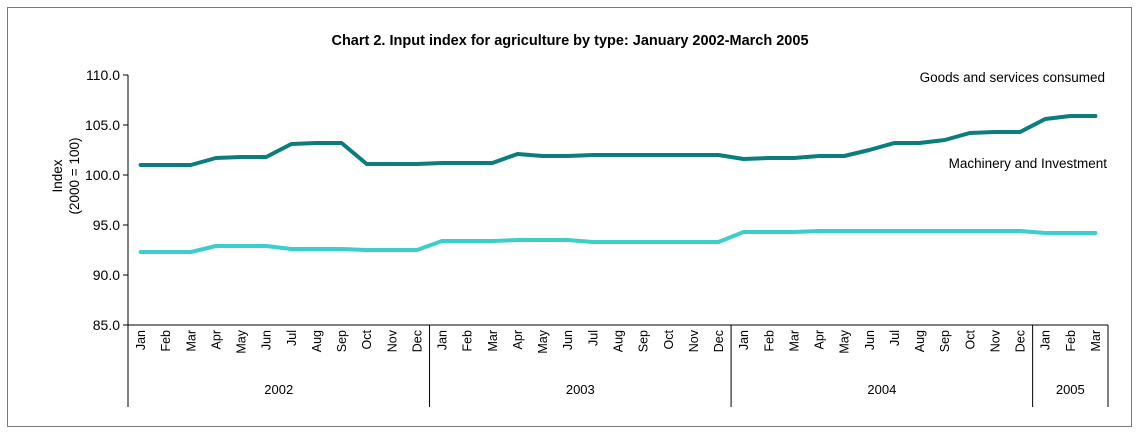  What do you see at coordinates (74, 176) in the screenshot?
I see `y-axis-label-line2: (2000 = 100)` at bounding box center [74, 176].